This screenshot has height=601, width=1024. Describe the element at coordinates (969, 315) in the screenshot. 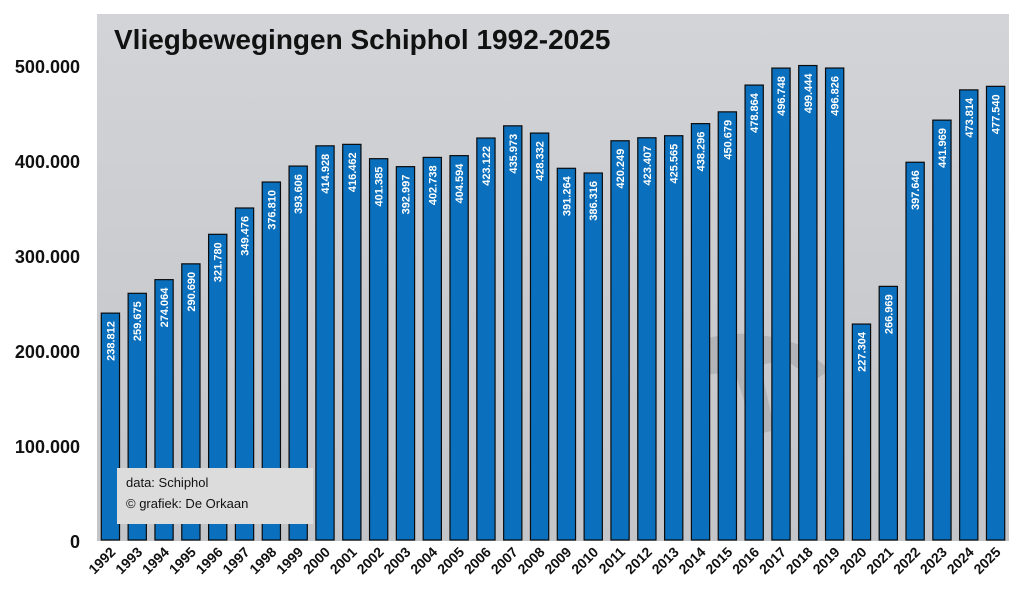

I see `bar-2024` at that location.